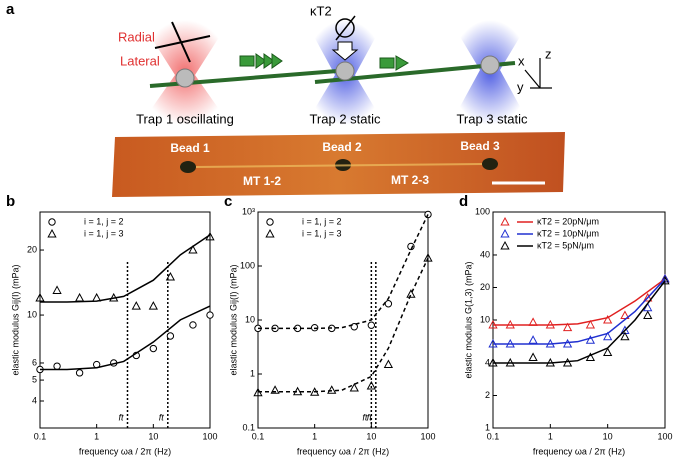 Image resolution: width=675 pixels, height=461 pixels. What do you see at coordinates (190, 148) in the screenshot?
I see `bead-label: Bead 1` at bounding box center [190, 148].